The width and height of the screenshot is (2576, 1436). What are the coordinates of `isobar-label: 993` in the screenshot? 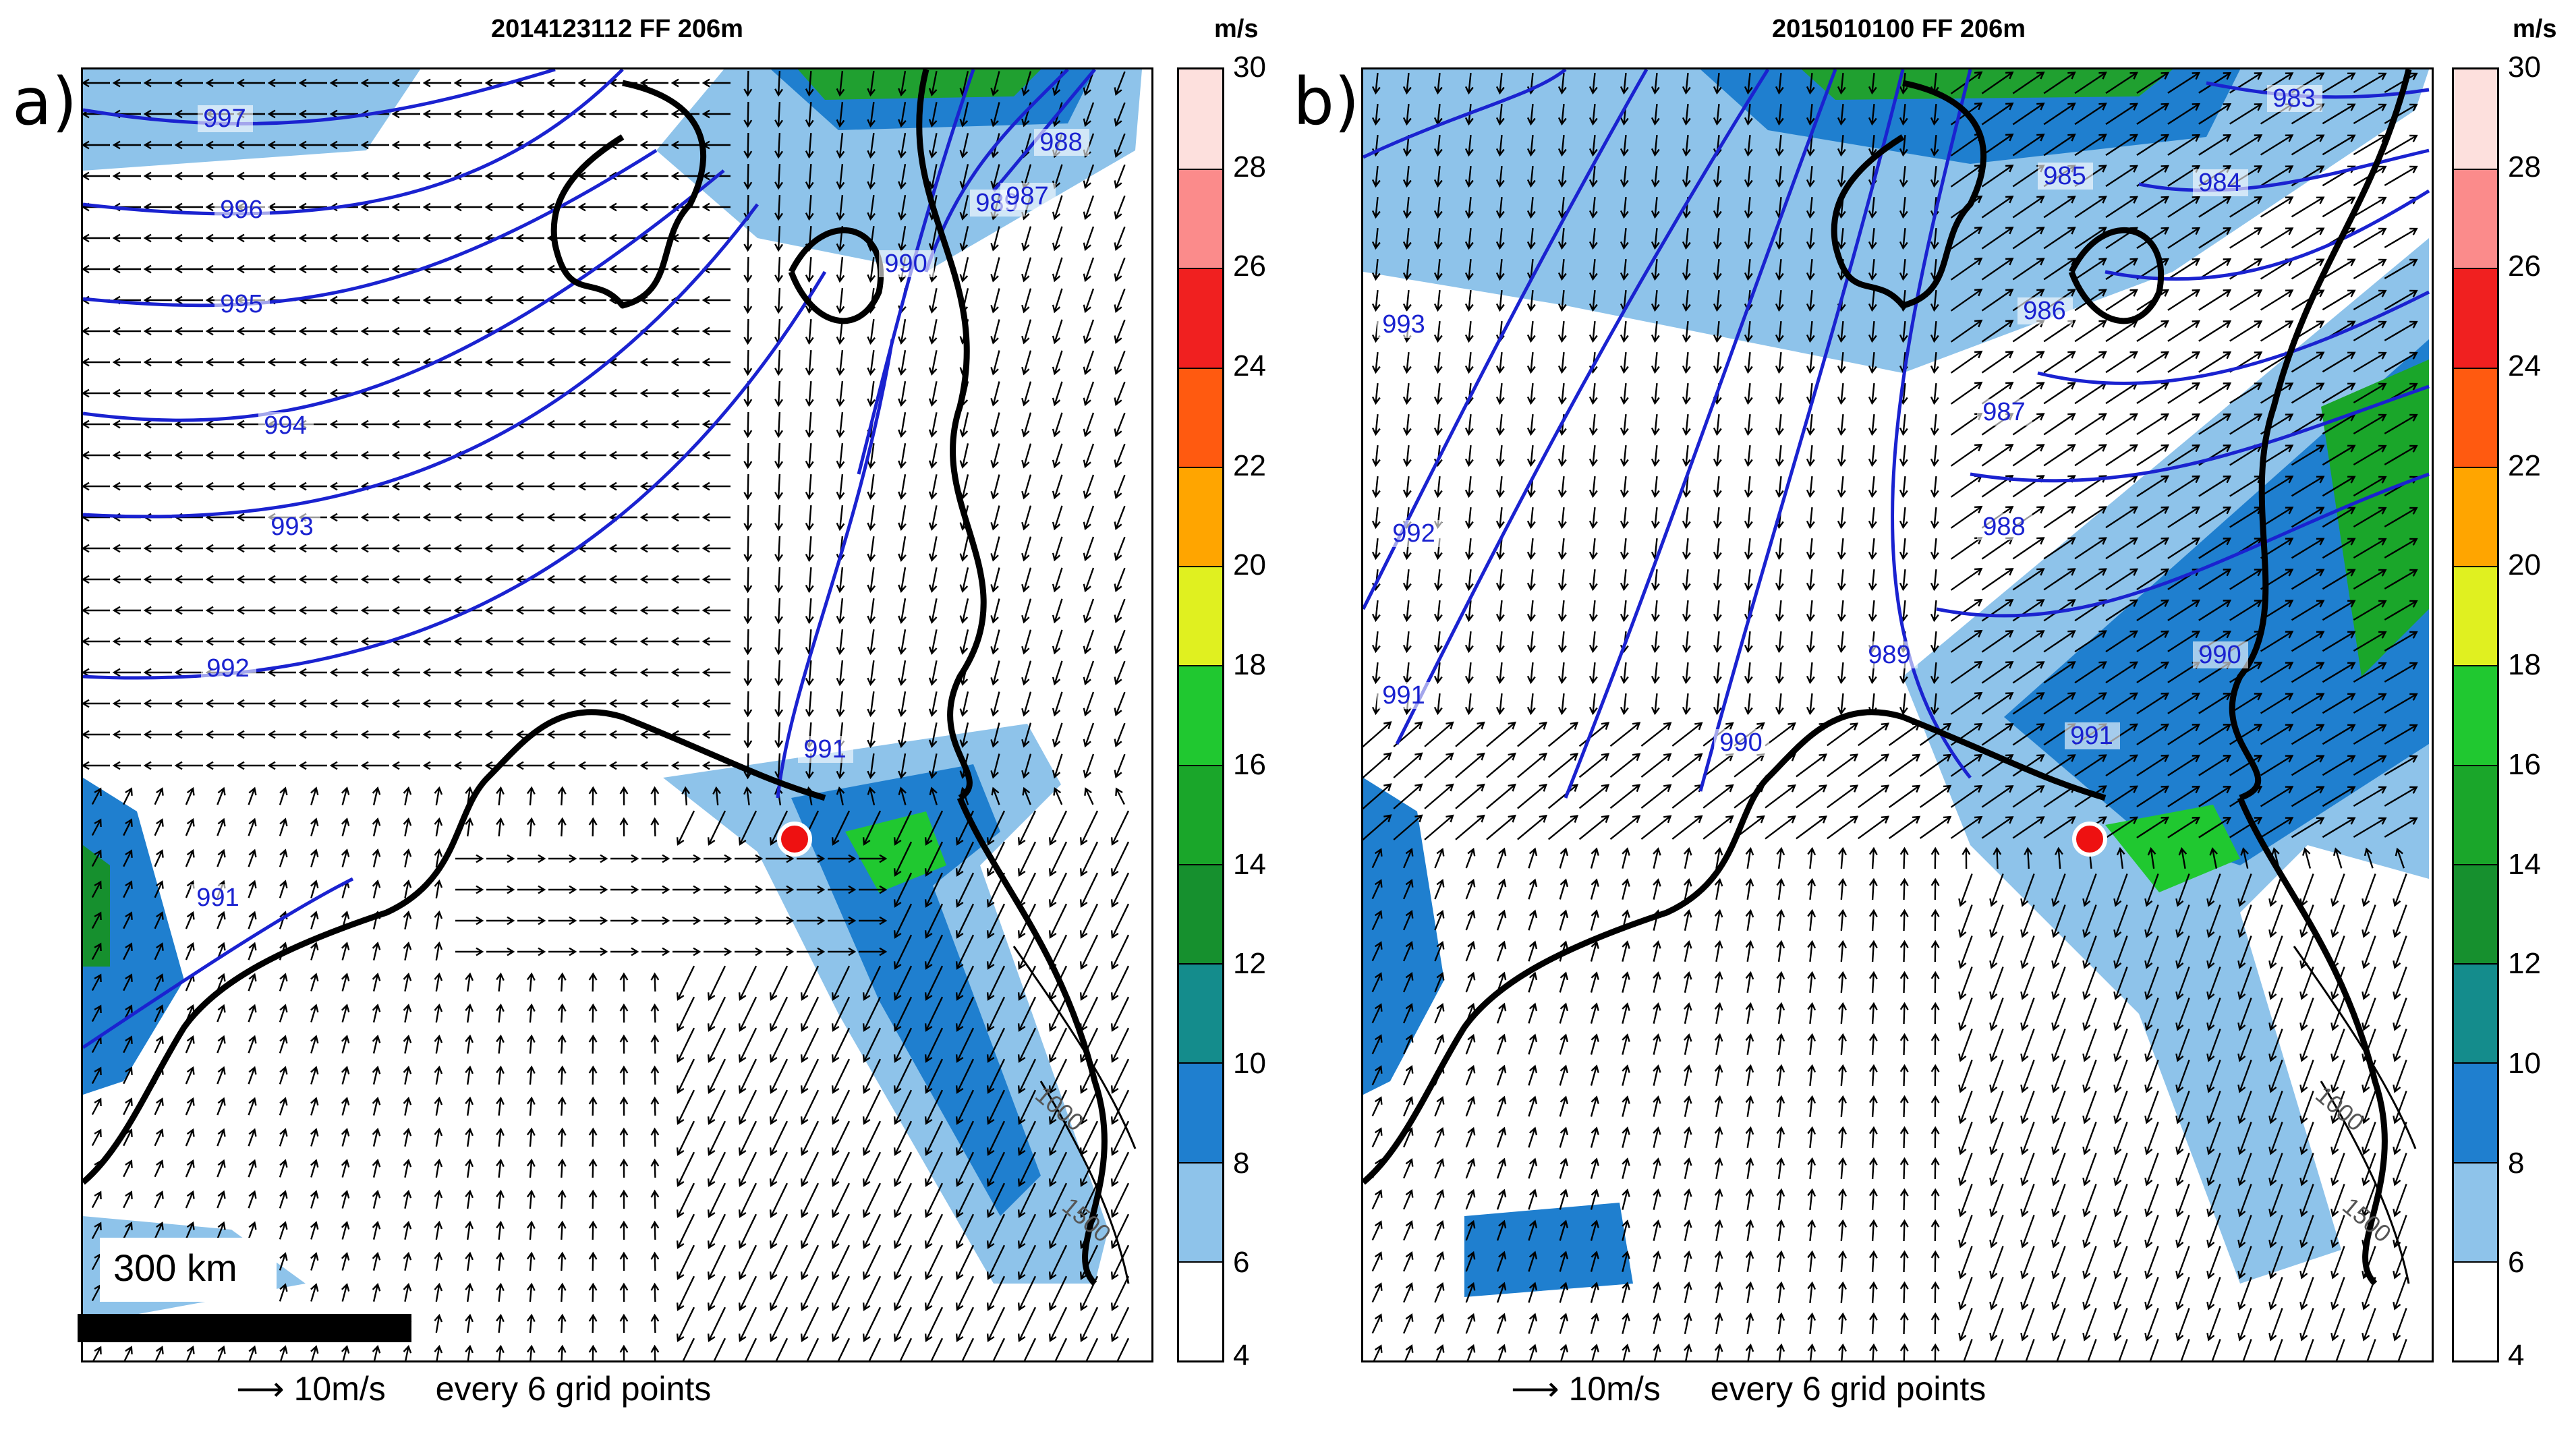 It's located at (291, 527).